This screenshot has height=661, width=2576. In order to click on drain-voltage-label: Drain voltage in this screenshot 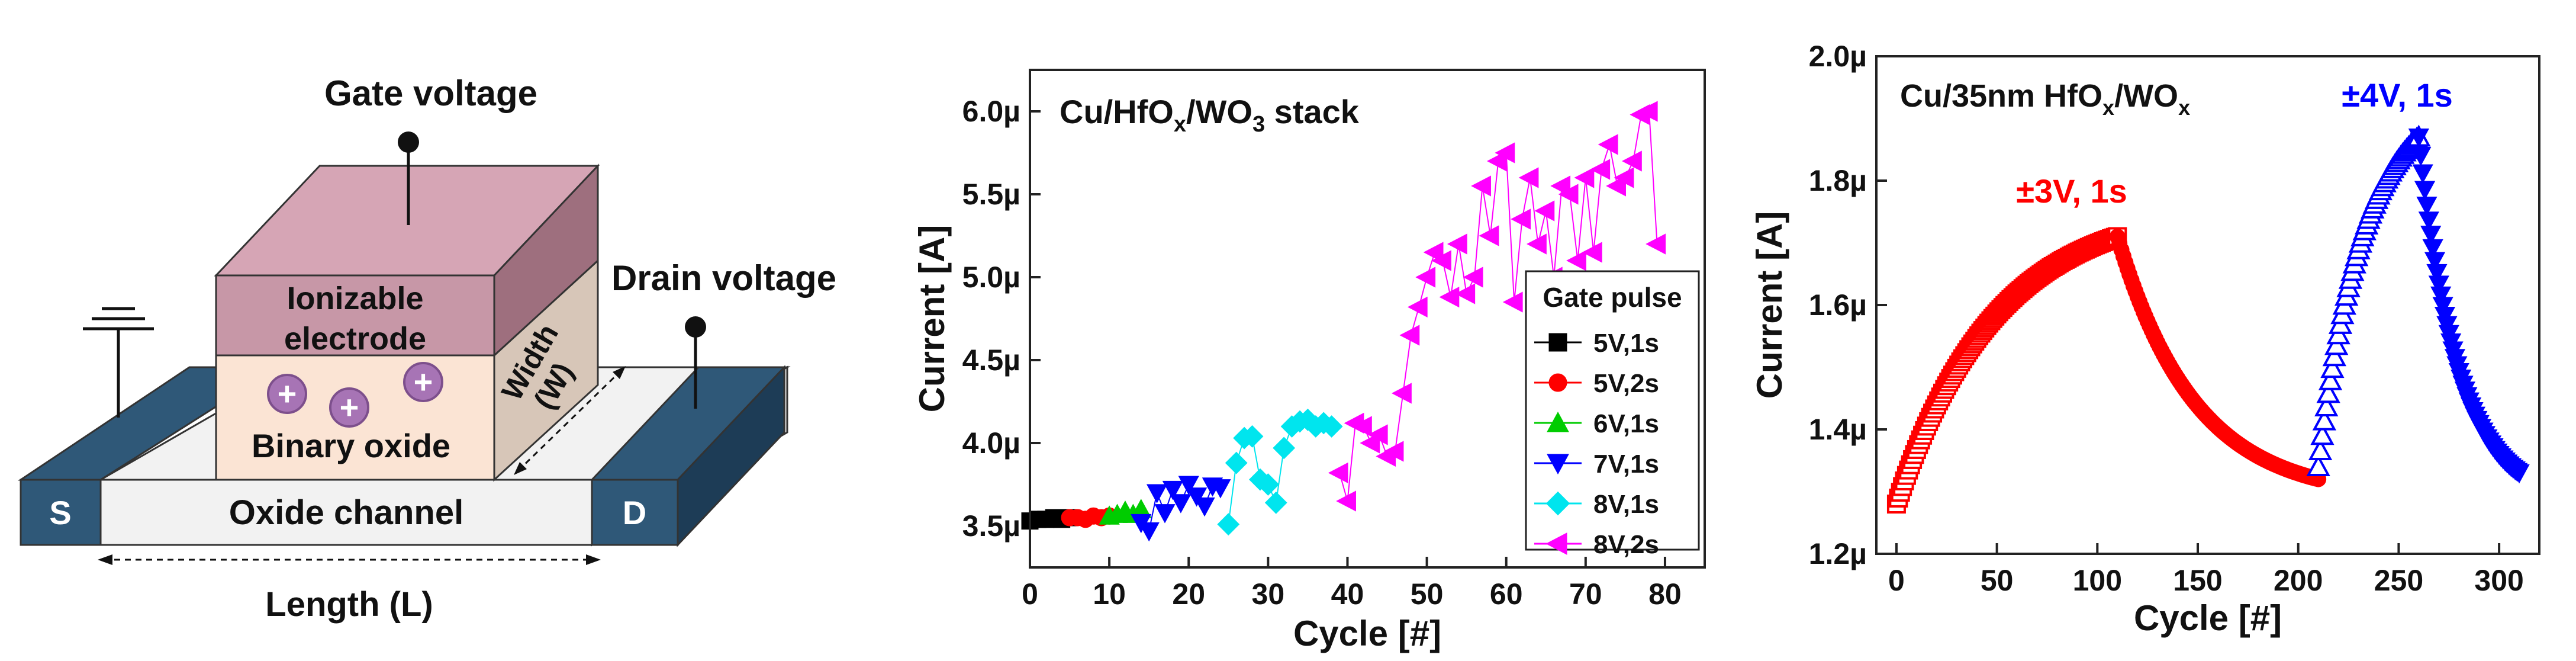, I will do `click(723, 278)`.